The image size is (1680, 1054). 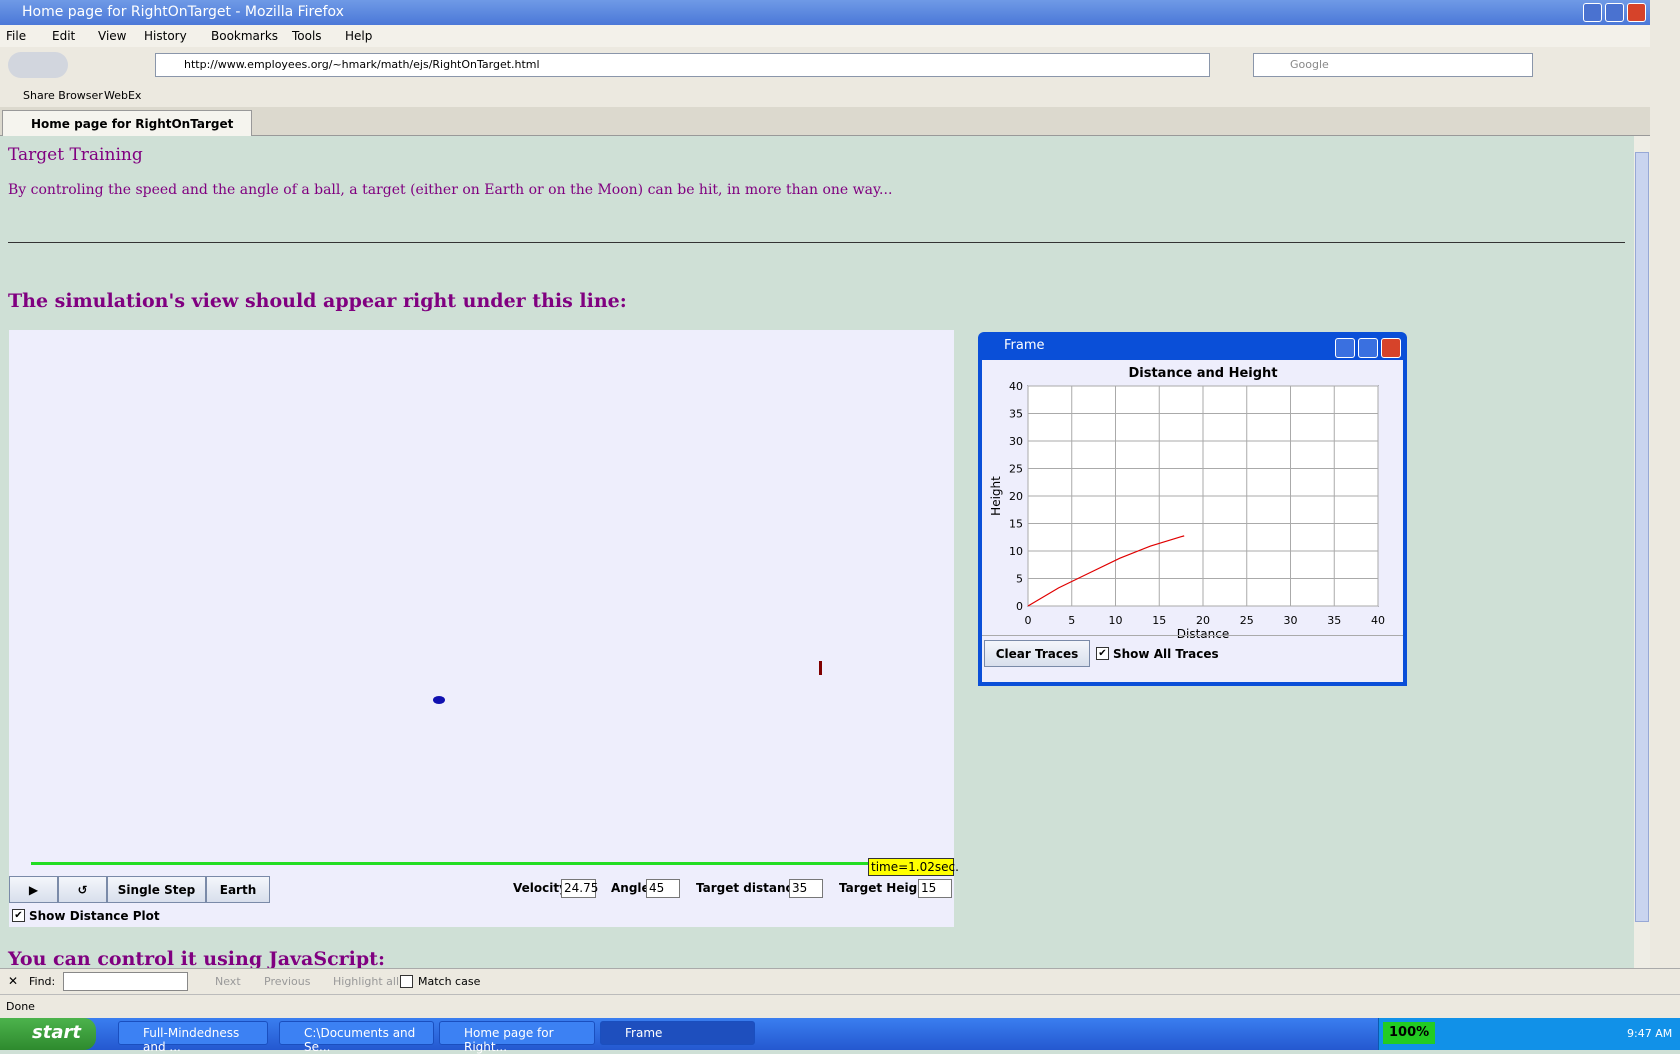 I want to click on reset-button: ↺, so click(x=82, y=889).